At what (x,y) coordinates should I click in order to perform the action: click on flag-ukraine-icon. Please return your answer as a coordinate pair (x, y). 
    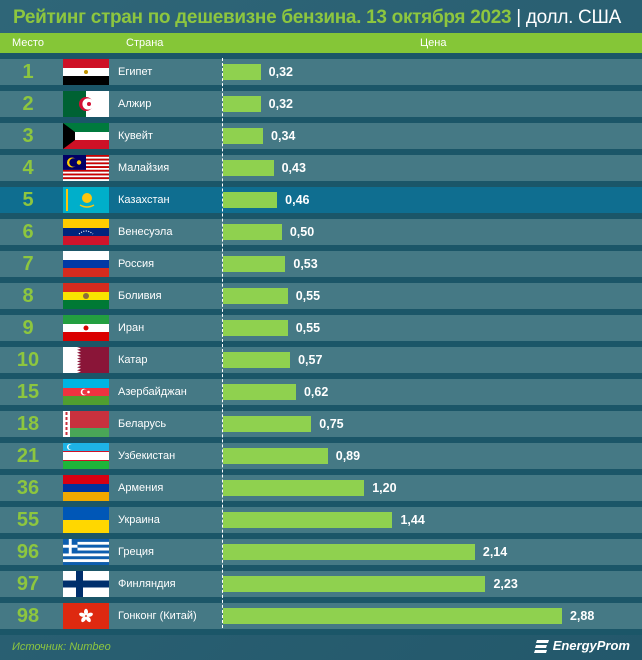
    Looking at the image, I should click on (86, 520).